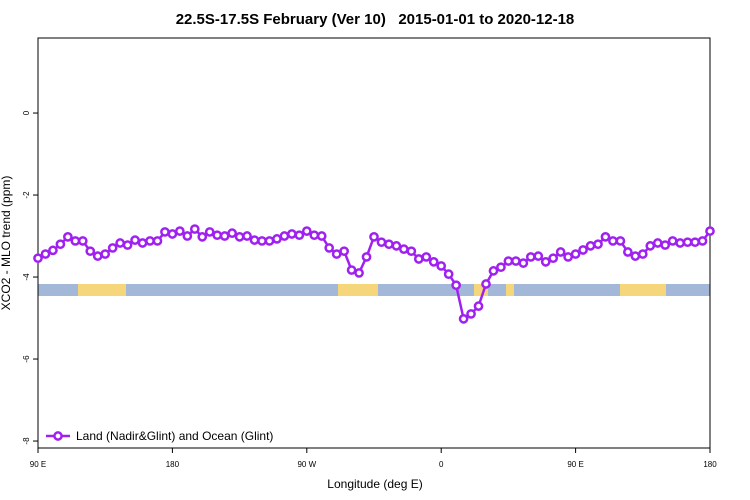  I want to click on y-tick-label: -6, so click(26, 359).